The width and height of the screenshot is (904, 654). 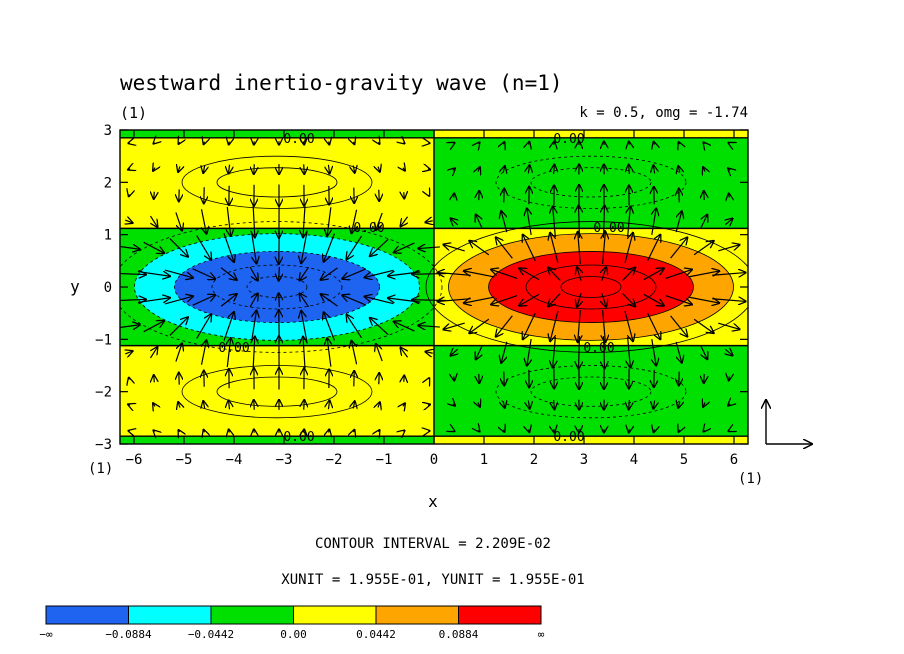 What do you see at coordinates (103, 445) in the screenshot?
I see `y-tick-label: −3` at bounding box center [103, 445].